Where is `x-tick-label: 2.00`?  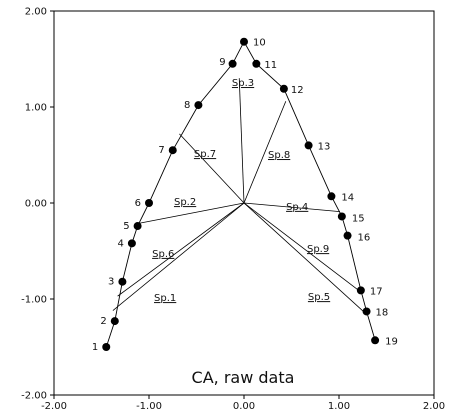
x-tick-label: 2.00 is located at coordinates (434, 406).